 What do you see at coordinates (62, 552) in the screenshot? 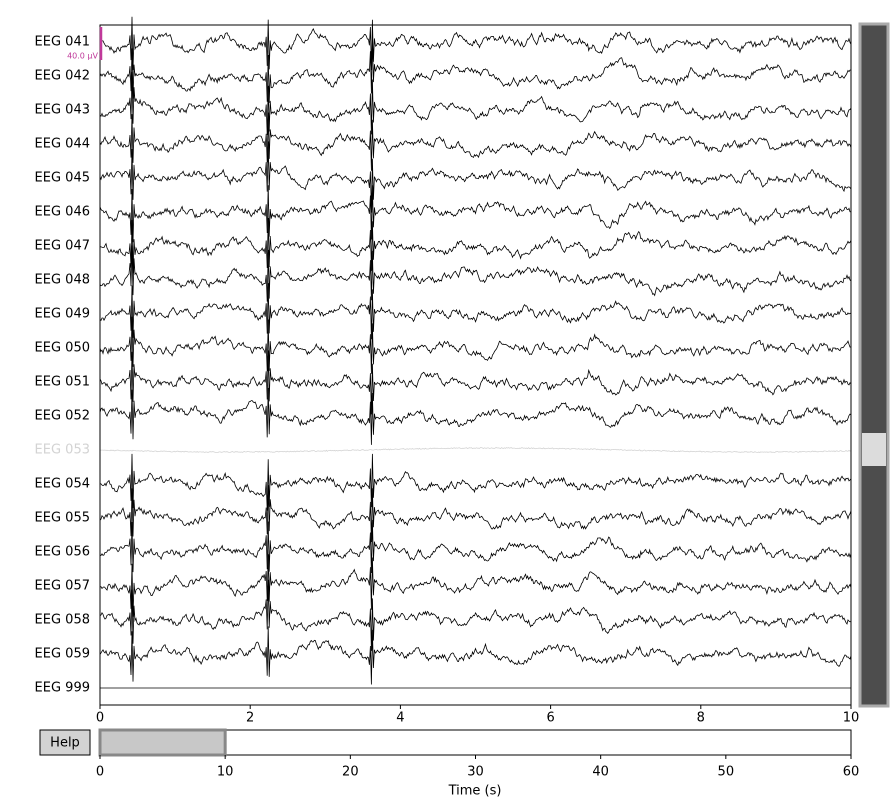
I see `channel-label: EEG 056` at bounding box center [62, 552].